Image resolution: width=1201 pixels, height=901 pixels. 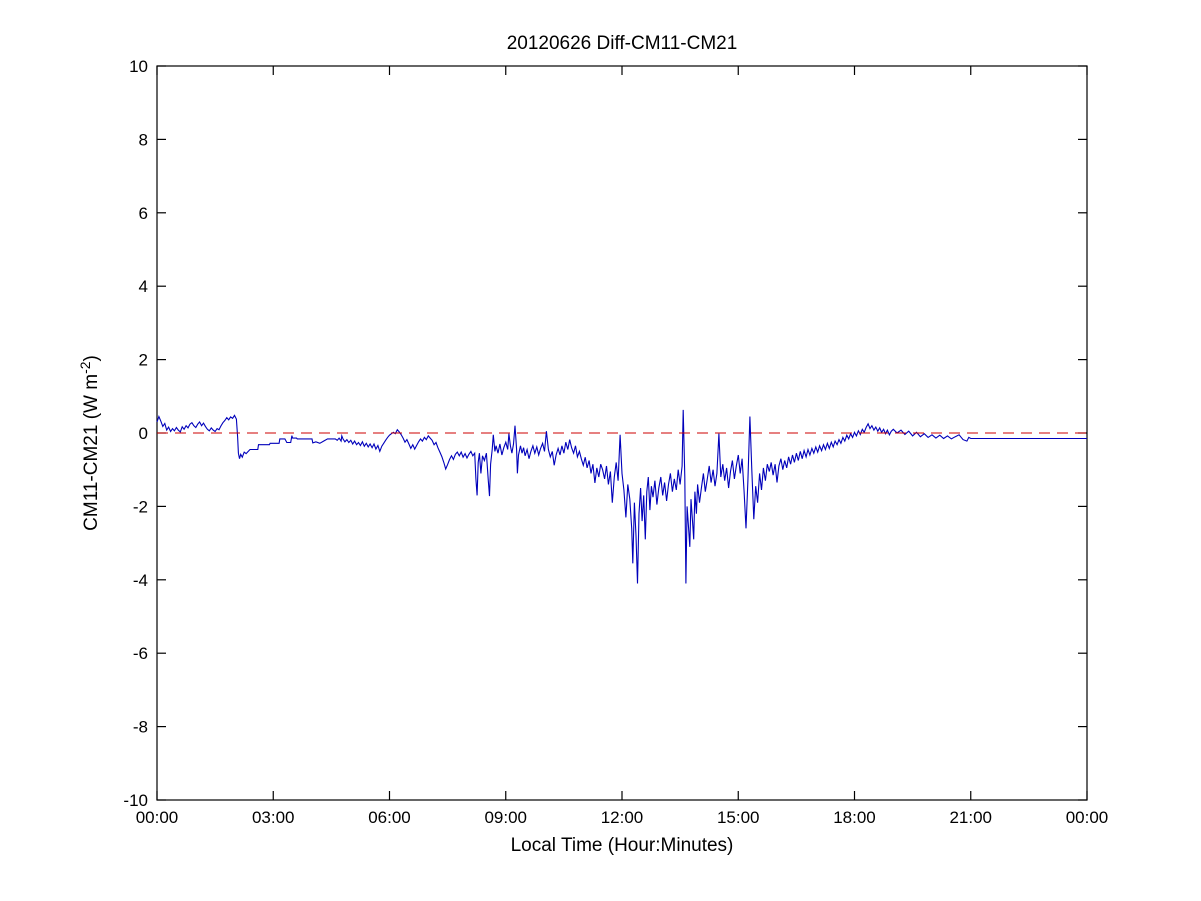 I want to click on x-tick-label: 06:00, so click(x=389, y=817).